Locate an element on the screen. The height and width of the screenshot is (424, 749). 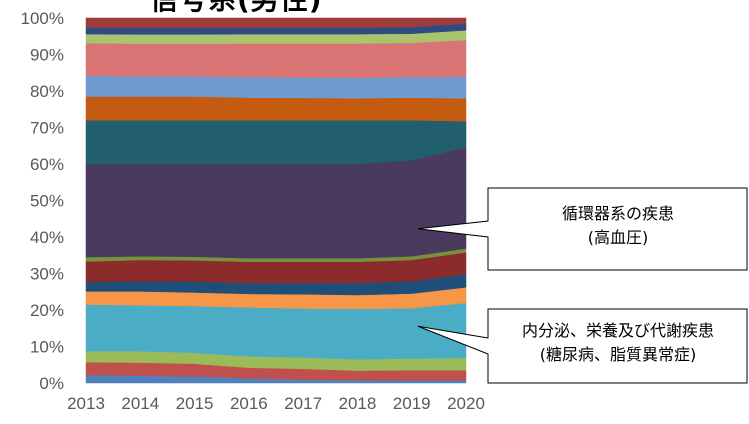
y-tick-label: 60% is located at coordinates (47, 164).